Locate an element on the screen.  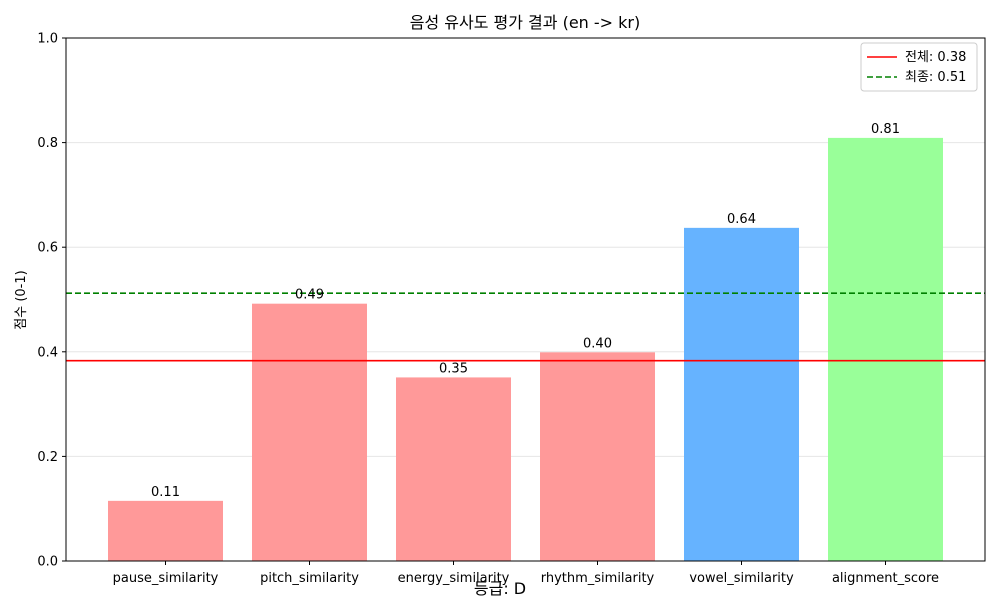
bar-alignment_score is located at coordinates (885, 349).